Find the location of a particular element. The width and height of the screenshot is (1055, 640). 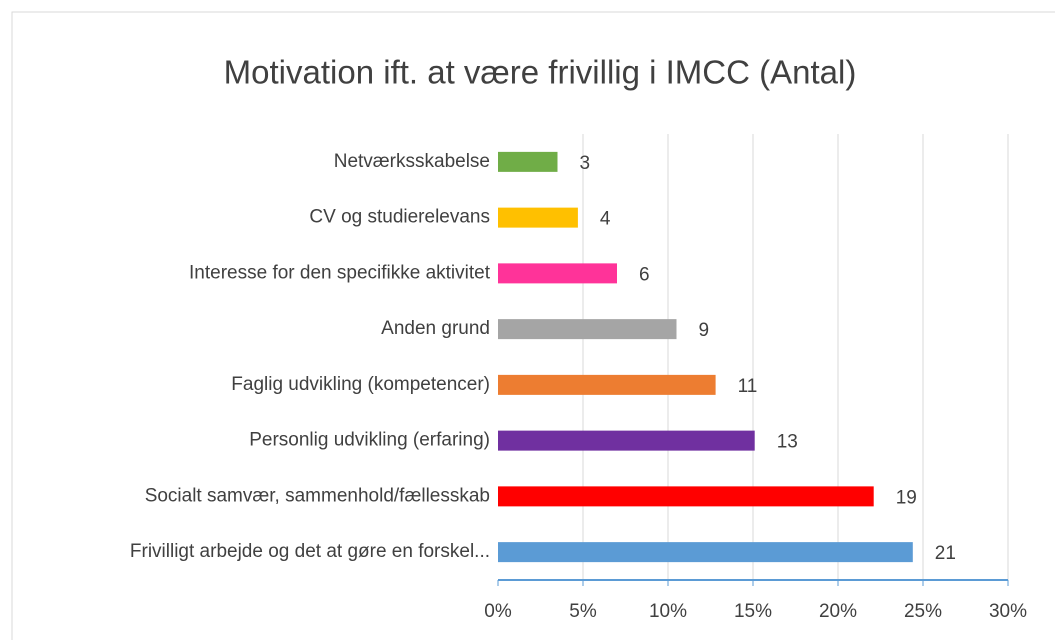

x-tick-label: 10% is located at coordinates (668, 611).